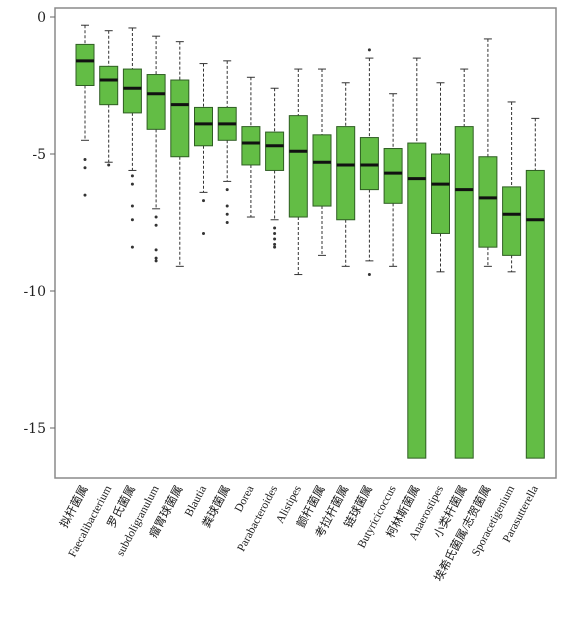  What do you see at coordinates (34, 429) in the screenshot?
I see `y-tick-label: -15` at bounding box center [34, 429].